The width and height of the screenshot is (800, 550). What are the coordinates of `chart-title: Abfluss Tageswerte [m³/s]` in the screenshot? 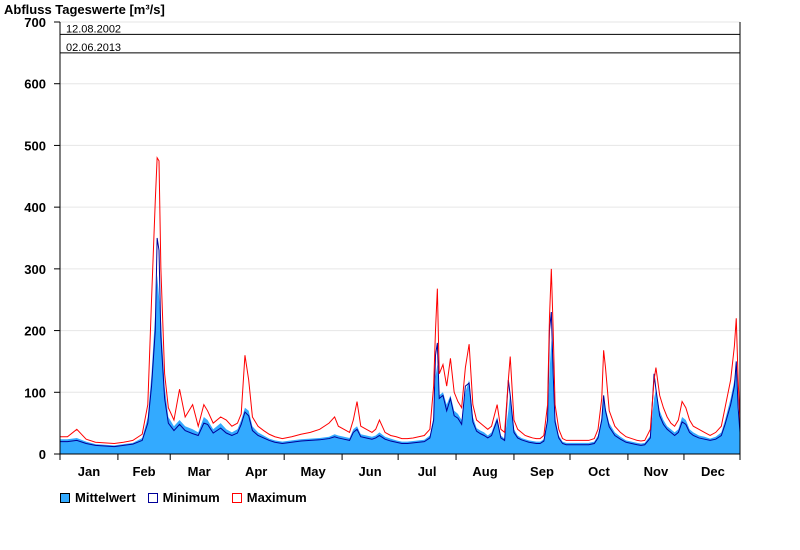 It's located at (84, 9).